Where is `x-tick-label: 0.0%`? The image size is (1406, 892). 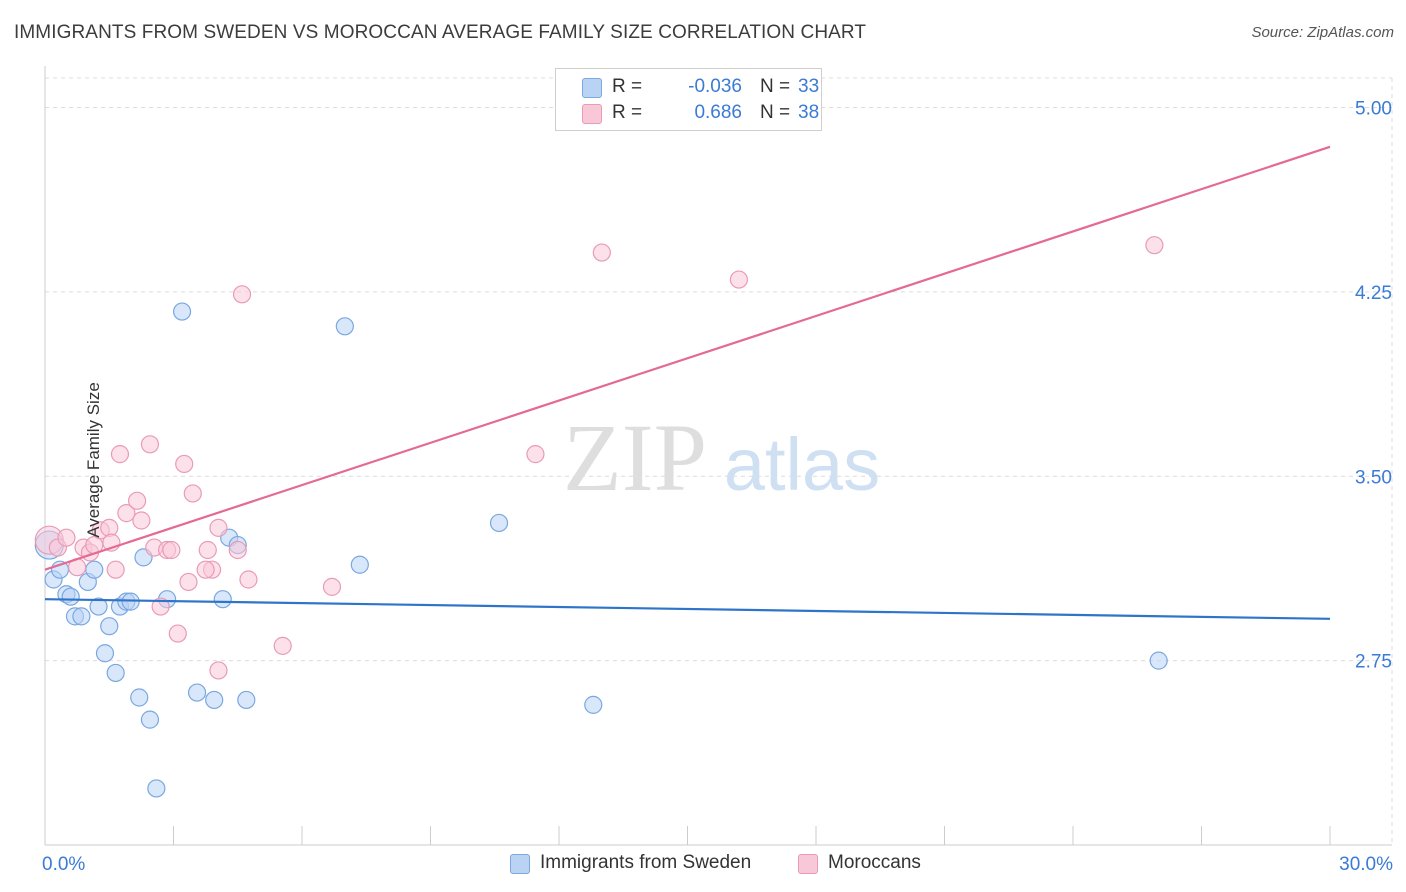
x-tick-label: 0.0% is located at coordinates (63, 864).